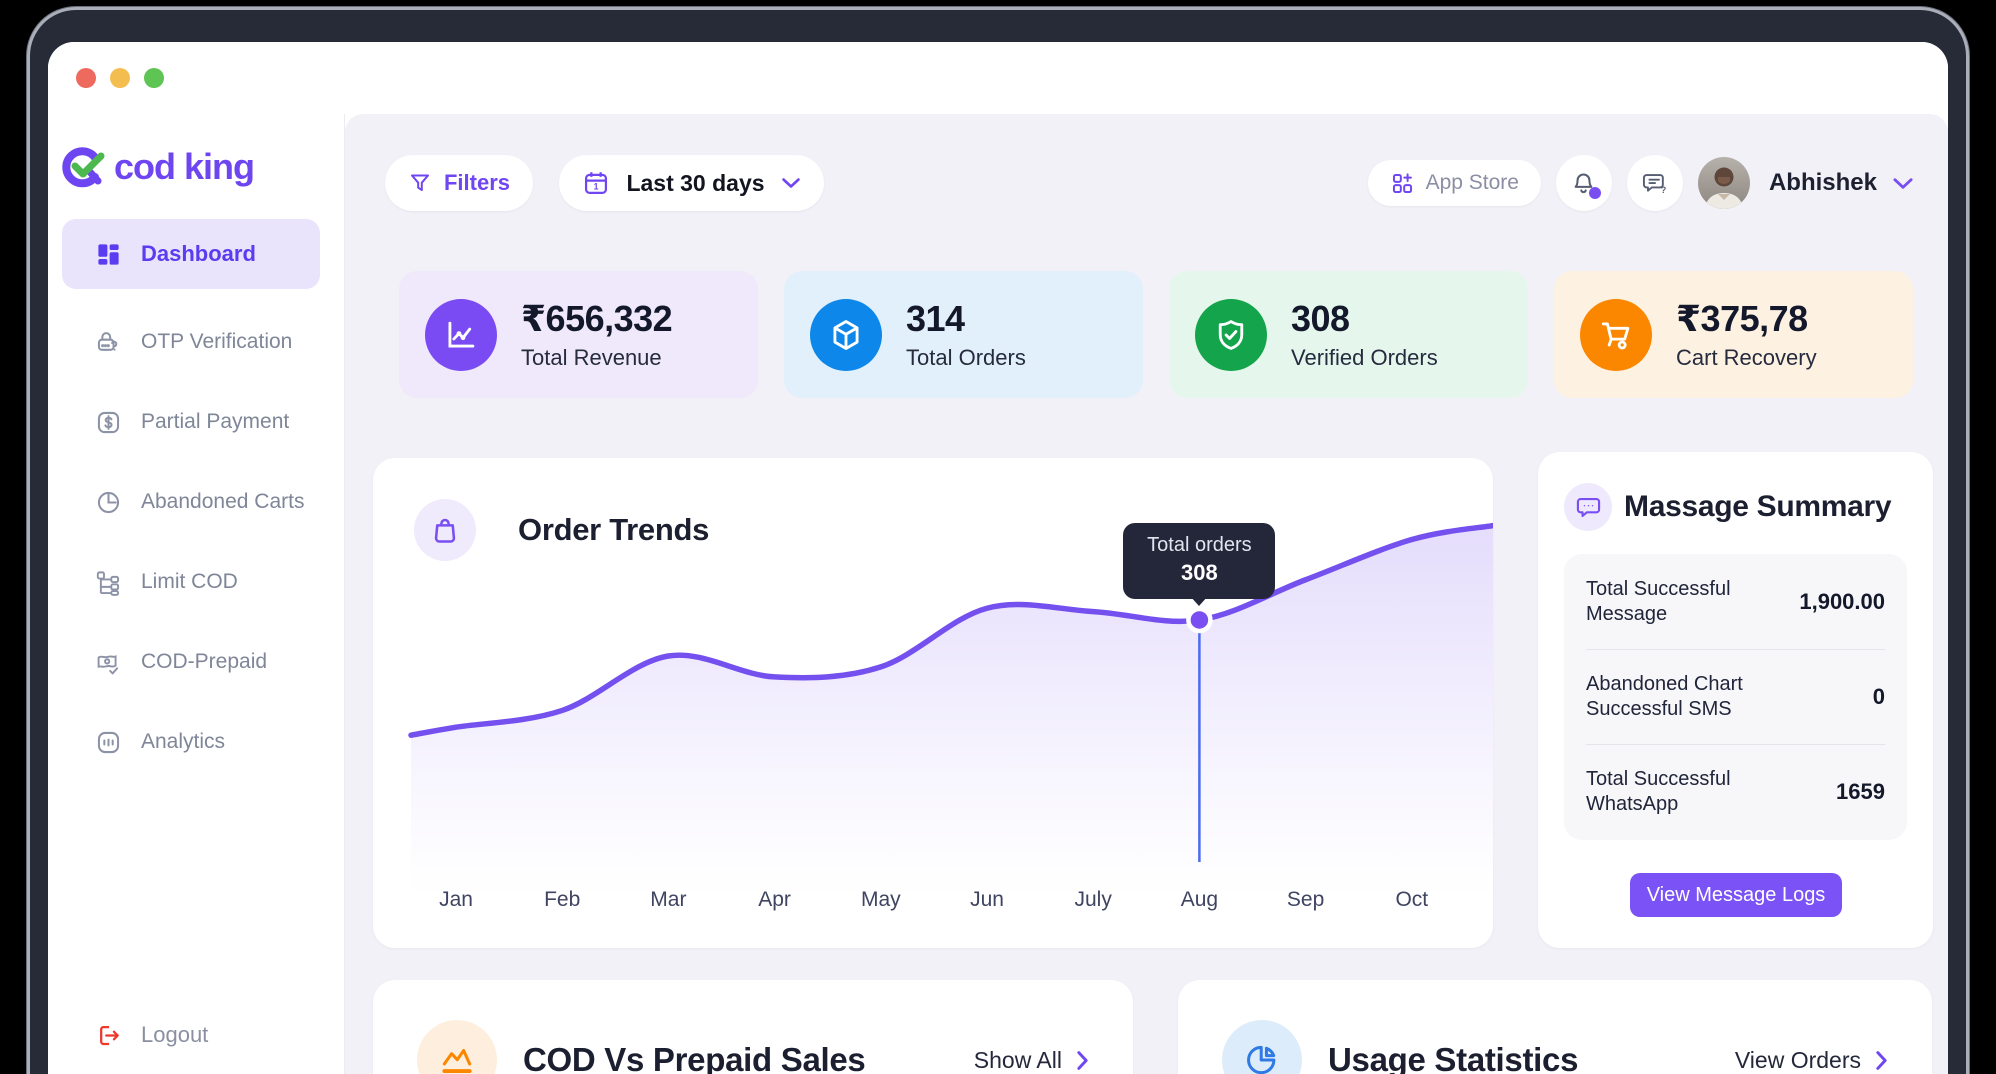 The height and width of the screenshot is (1074, 1996). Describe the element at coordinates (1658, 791) in the screenshot. I see `summary-row-label: Total Successful WhatsApp` at that location.